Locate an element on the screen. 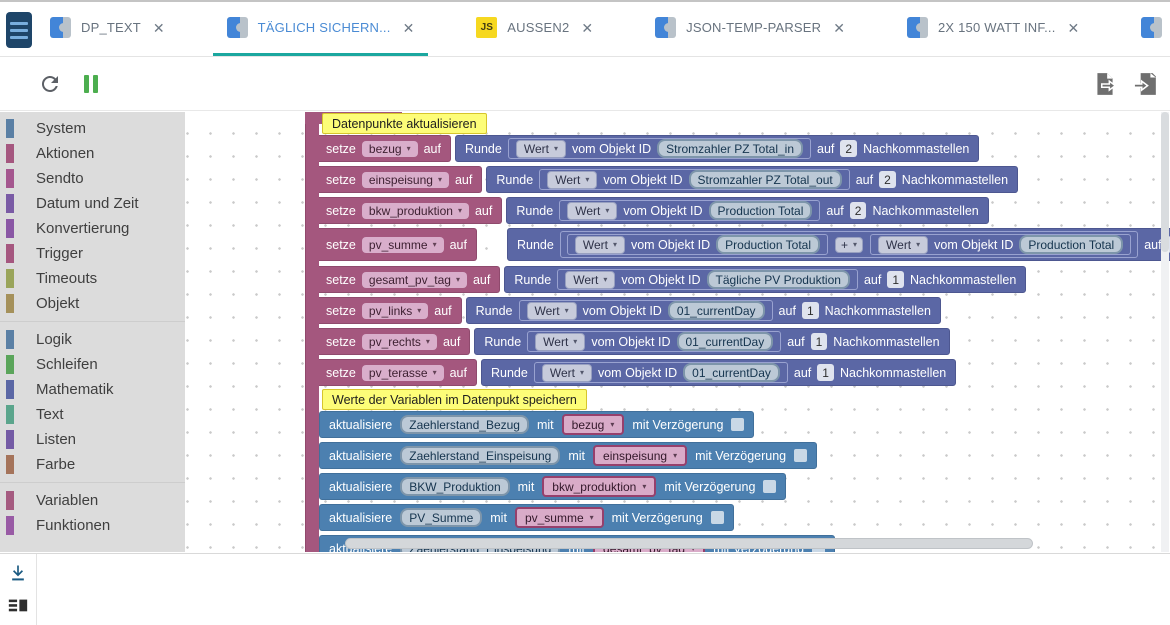 This screenshot has width=1170, height=625. operator-dropdown: + ▾ is located at coordinates (849, 244).